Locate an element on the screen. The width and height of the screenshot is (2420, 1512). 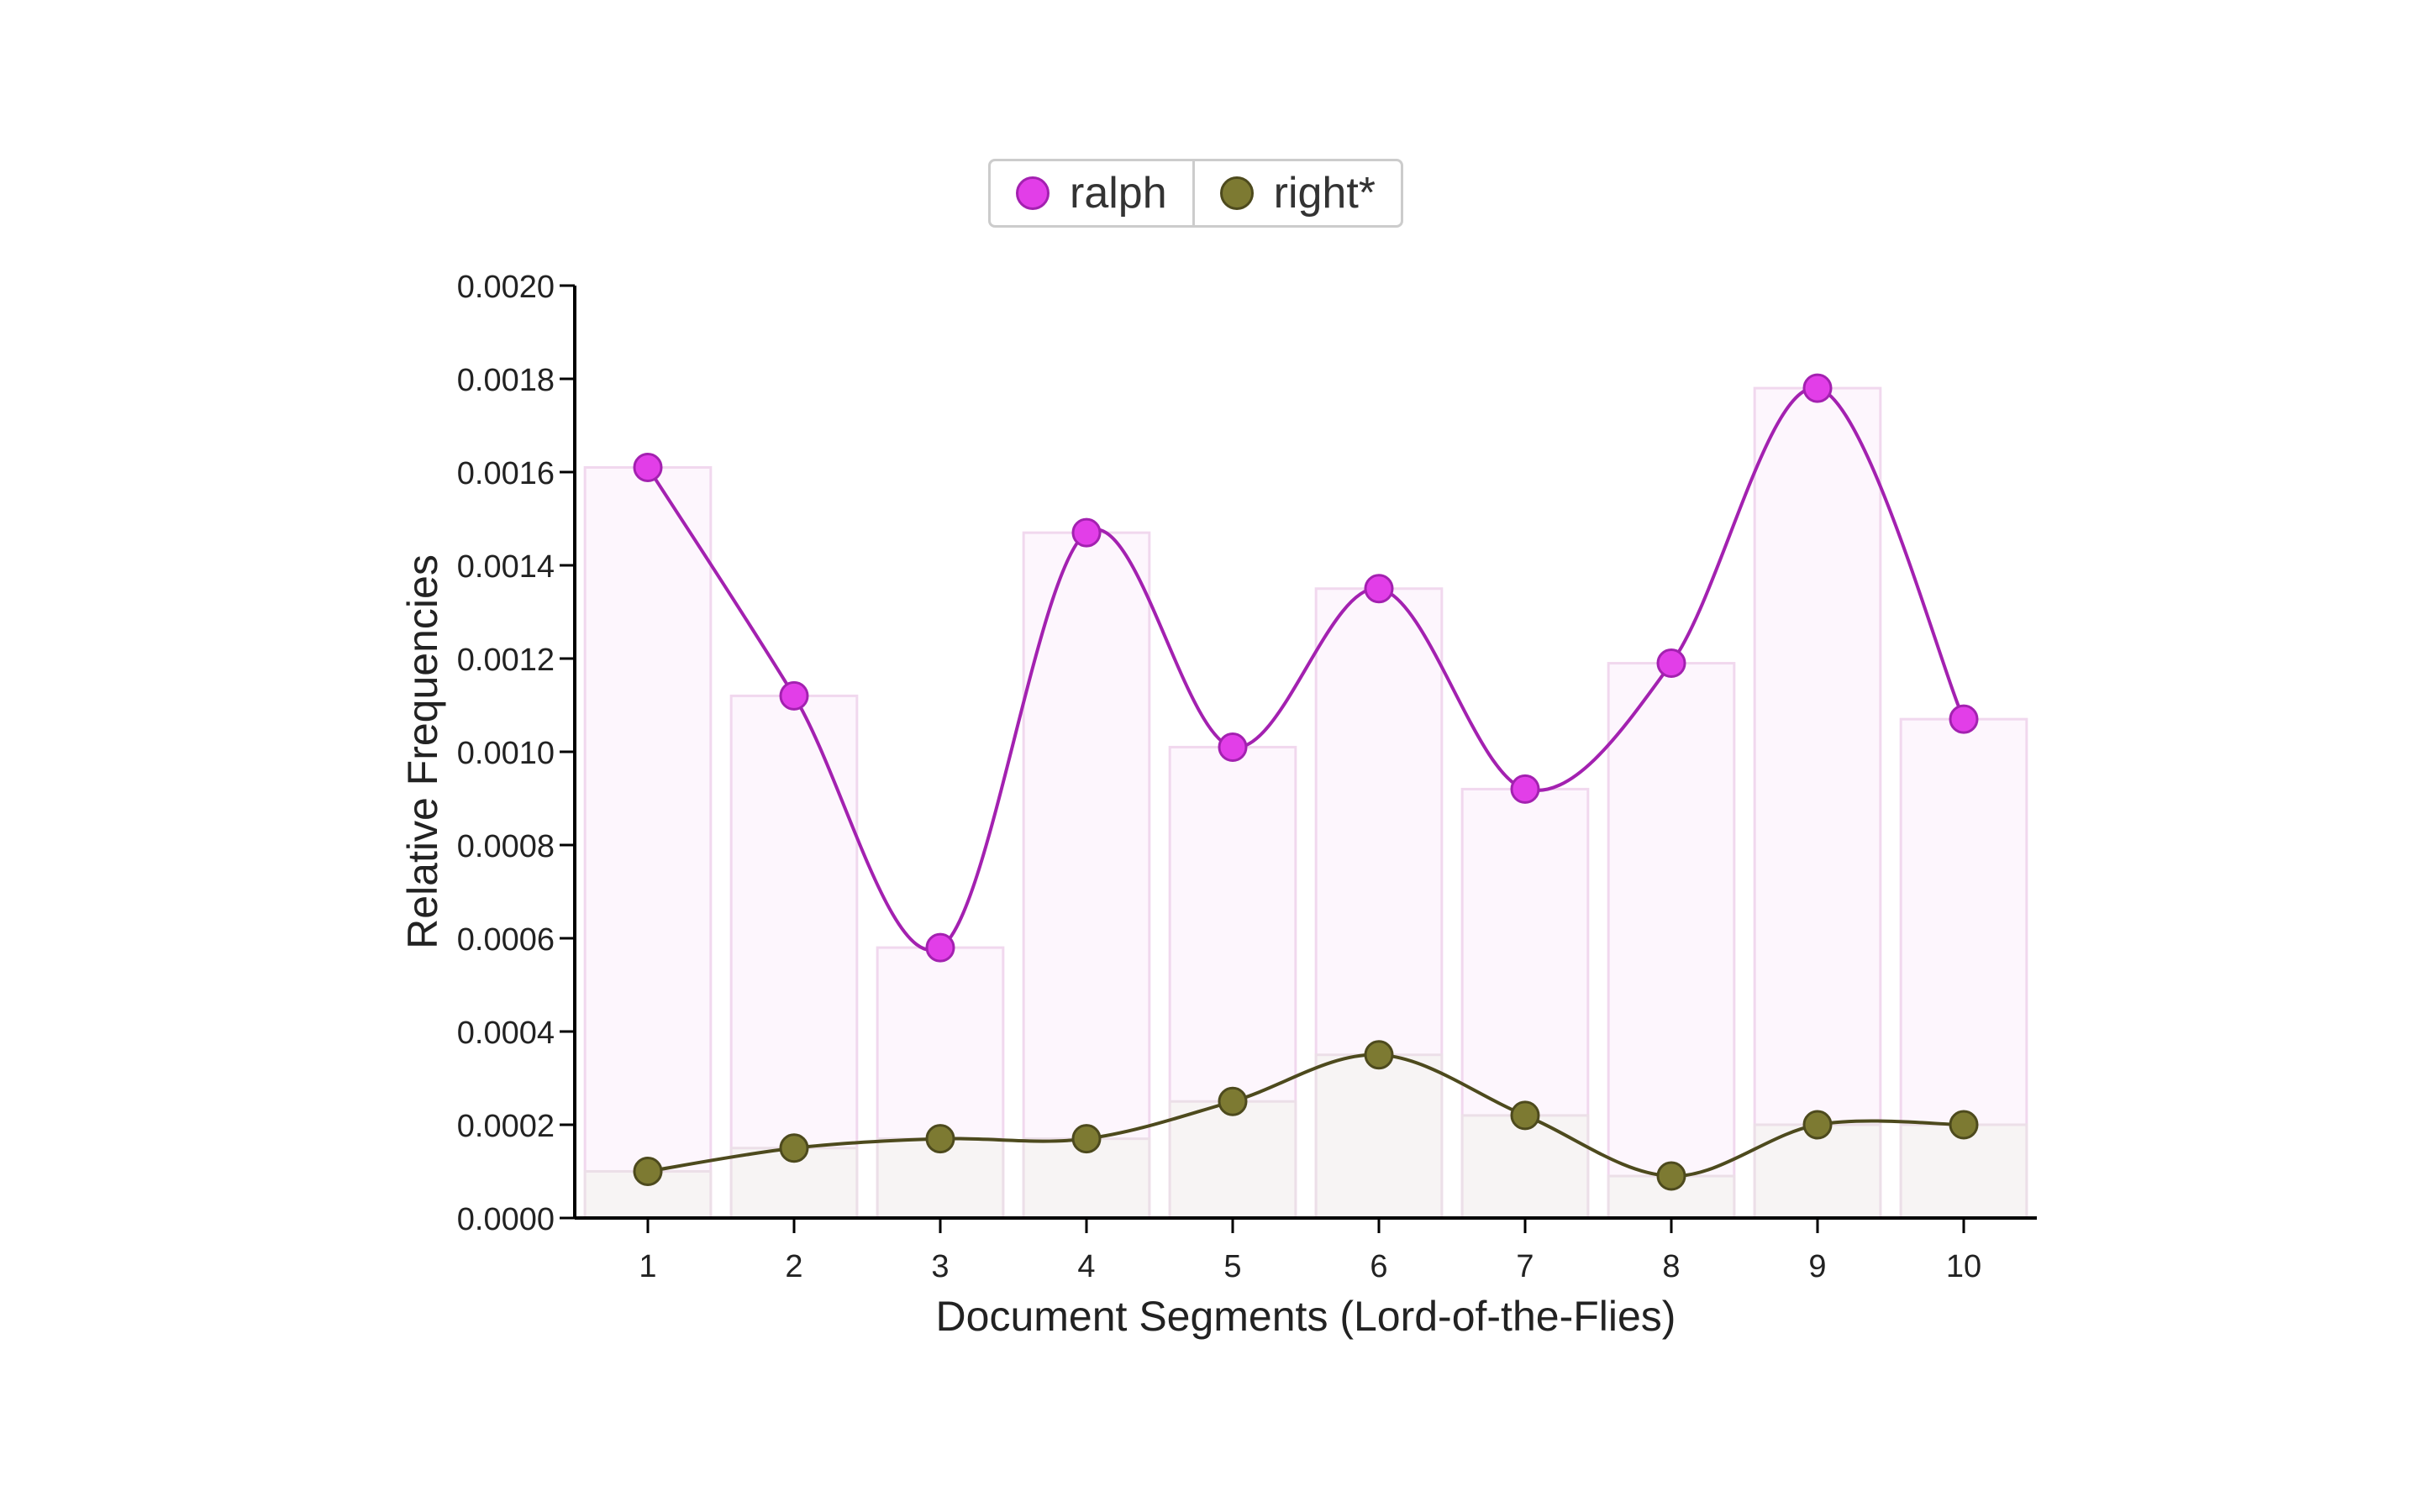
y-tick-label: 0.0002 is located at coordinates (506, 1126).